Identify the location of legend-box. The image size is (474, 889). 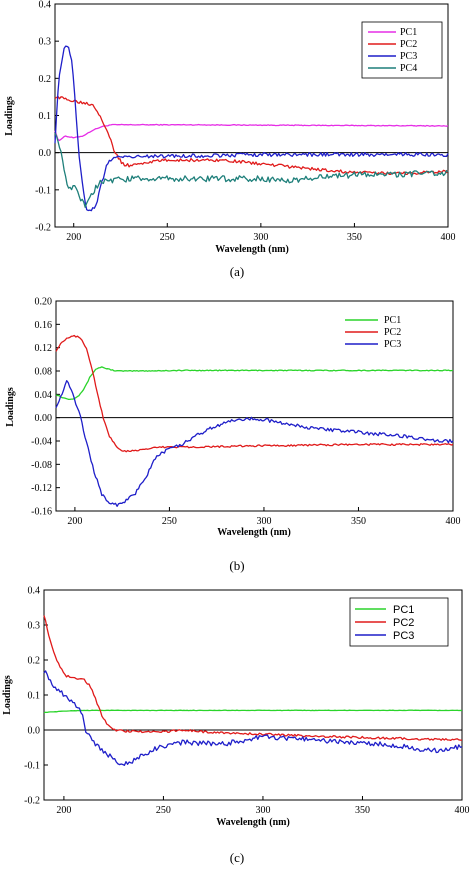
(392, 333).